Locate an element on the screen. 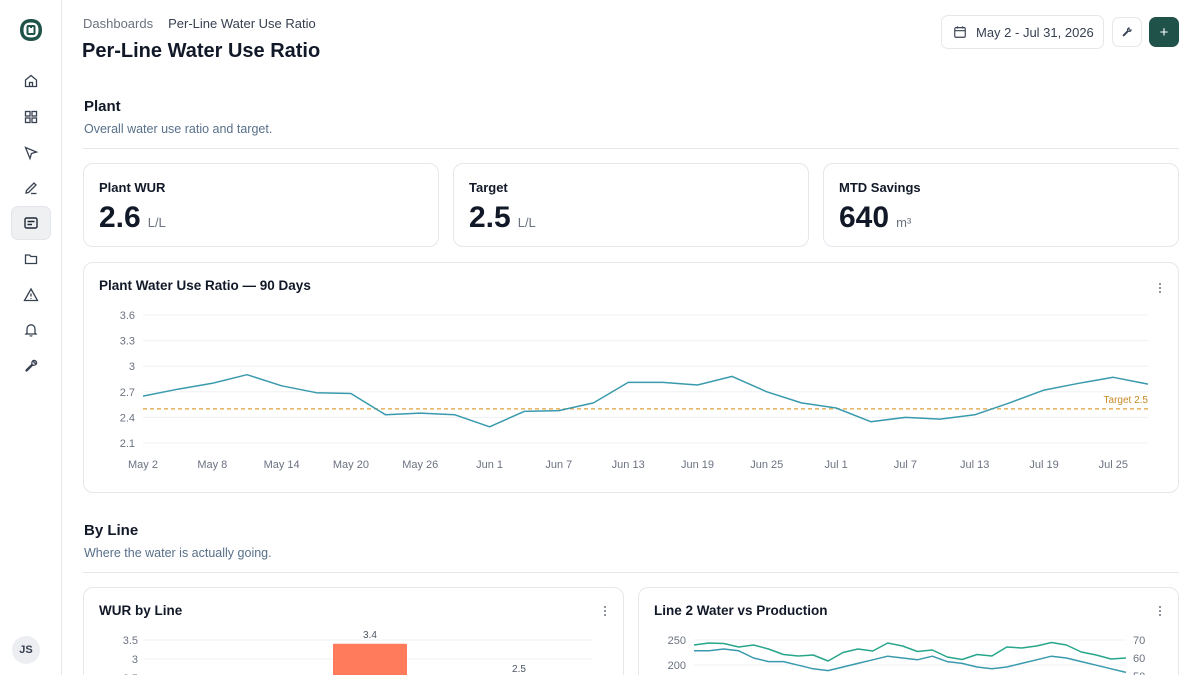 Image resolution: width=1200 pixels, height=675 pixels. x-tick-label: Jul 1 is located at coordinates (835, 465).